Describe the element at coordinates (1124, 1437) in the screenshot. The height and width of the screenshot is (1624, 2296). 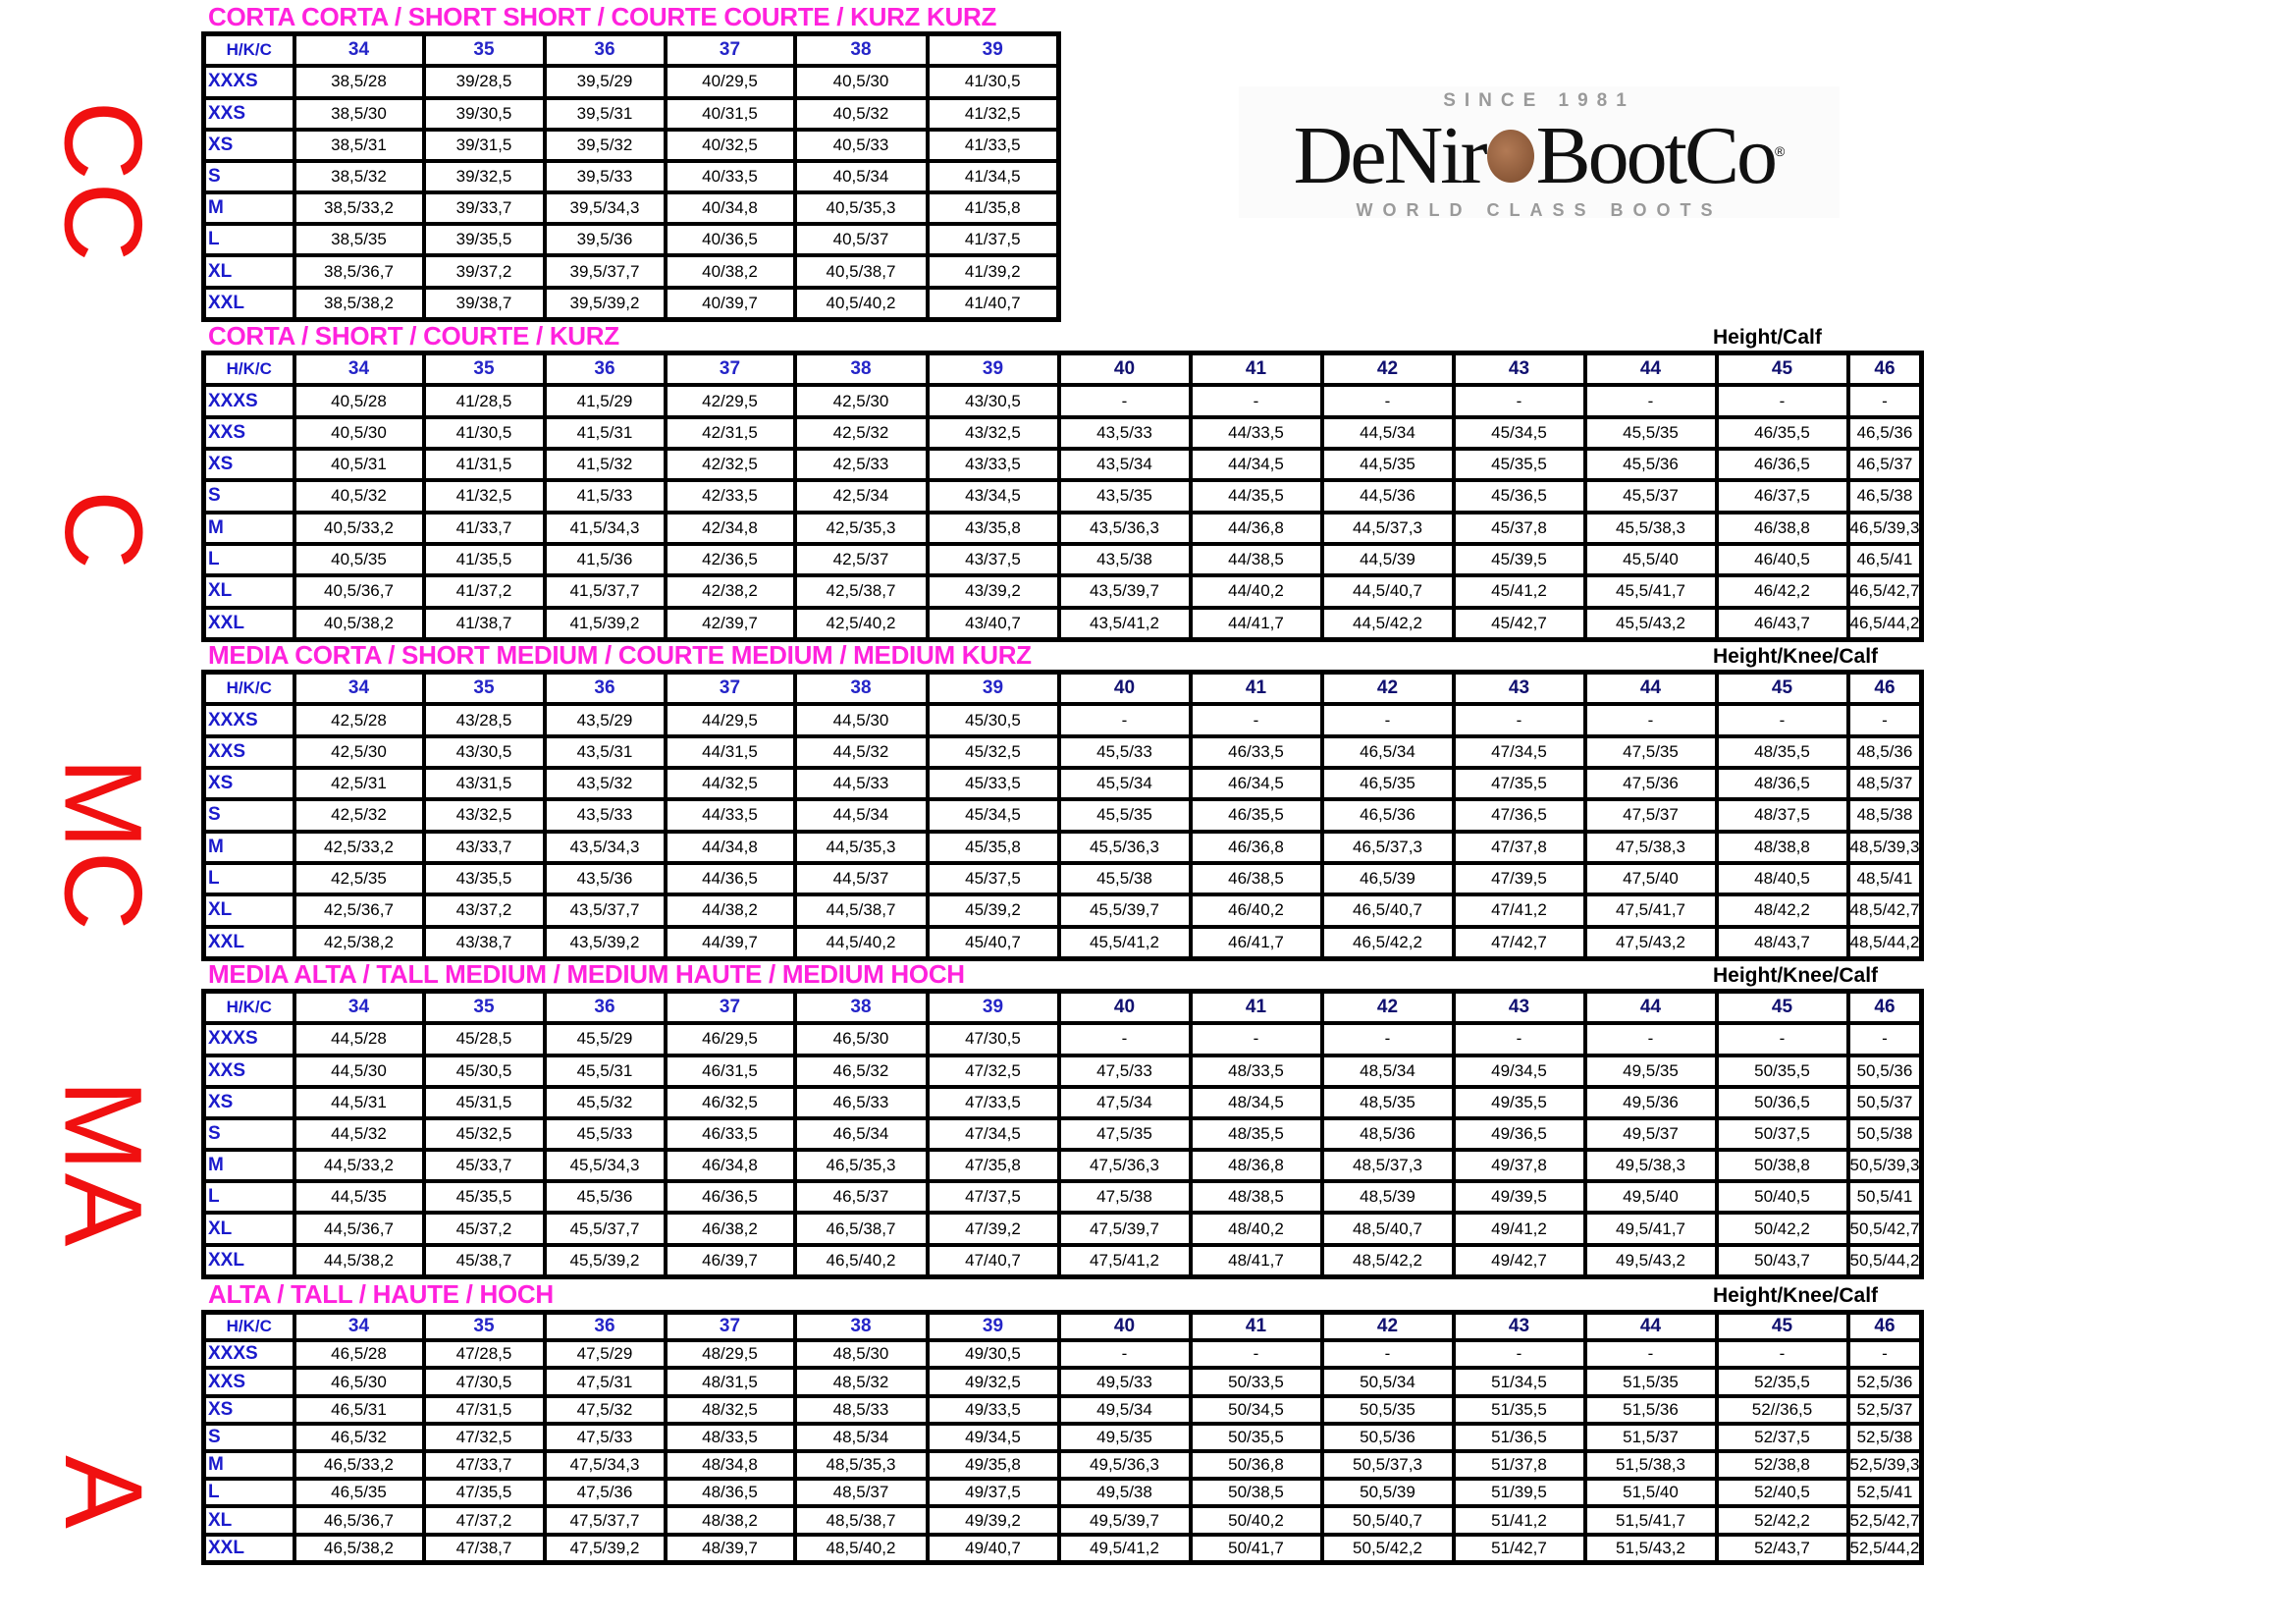
I see `table-cell: 49,5/35` at that location.